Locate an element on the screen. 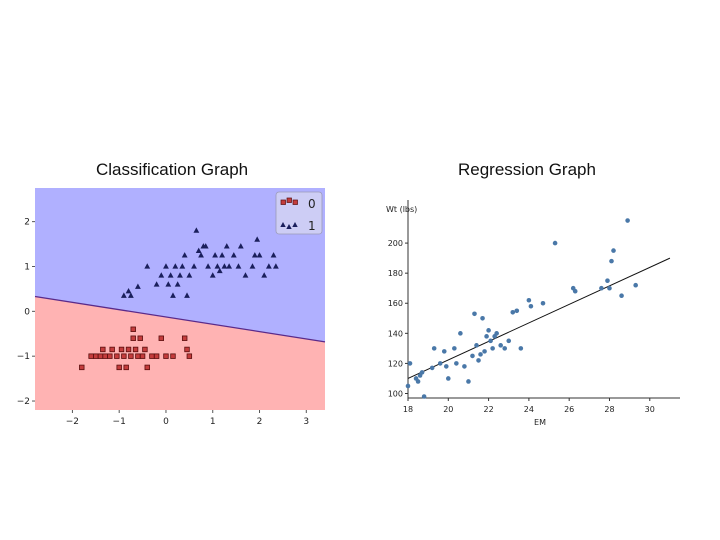  x-tick-label: −1 is located at coordinates (119, 422).